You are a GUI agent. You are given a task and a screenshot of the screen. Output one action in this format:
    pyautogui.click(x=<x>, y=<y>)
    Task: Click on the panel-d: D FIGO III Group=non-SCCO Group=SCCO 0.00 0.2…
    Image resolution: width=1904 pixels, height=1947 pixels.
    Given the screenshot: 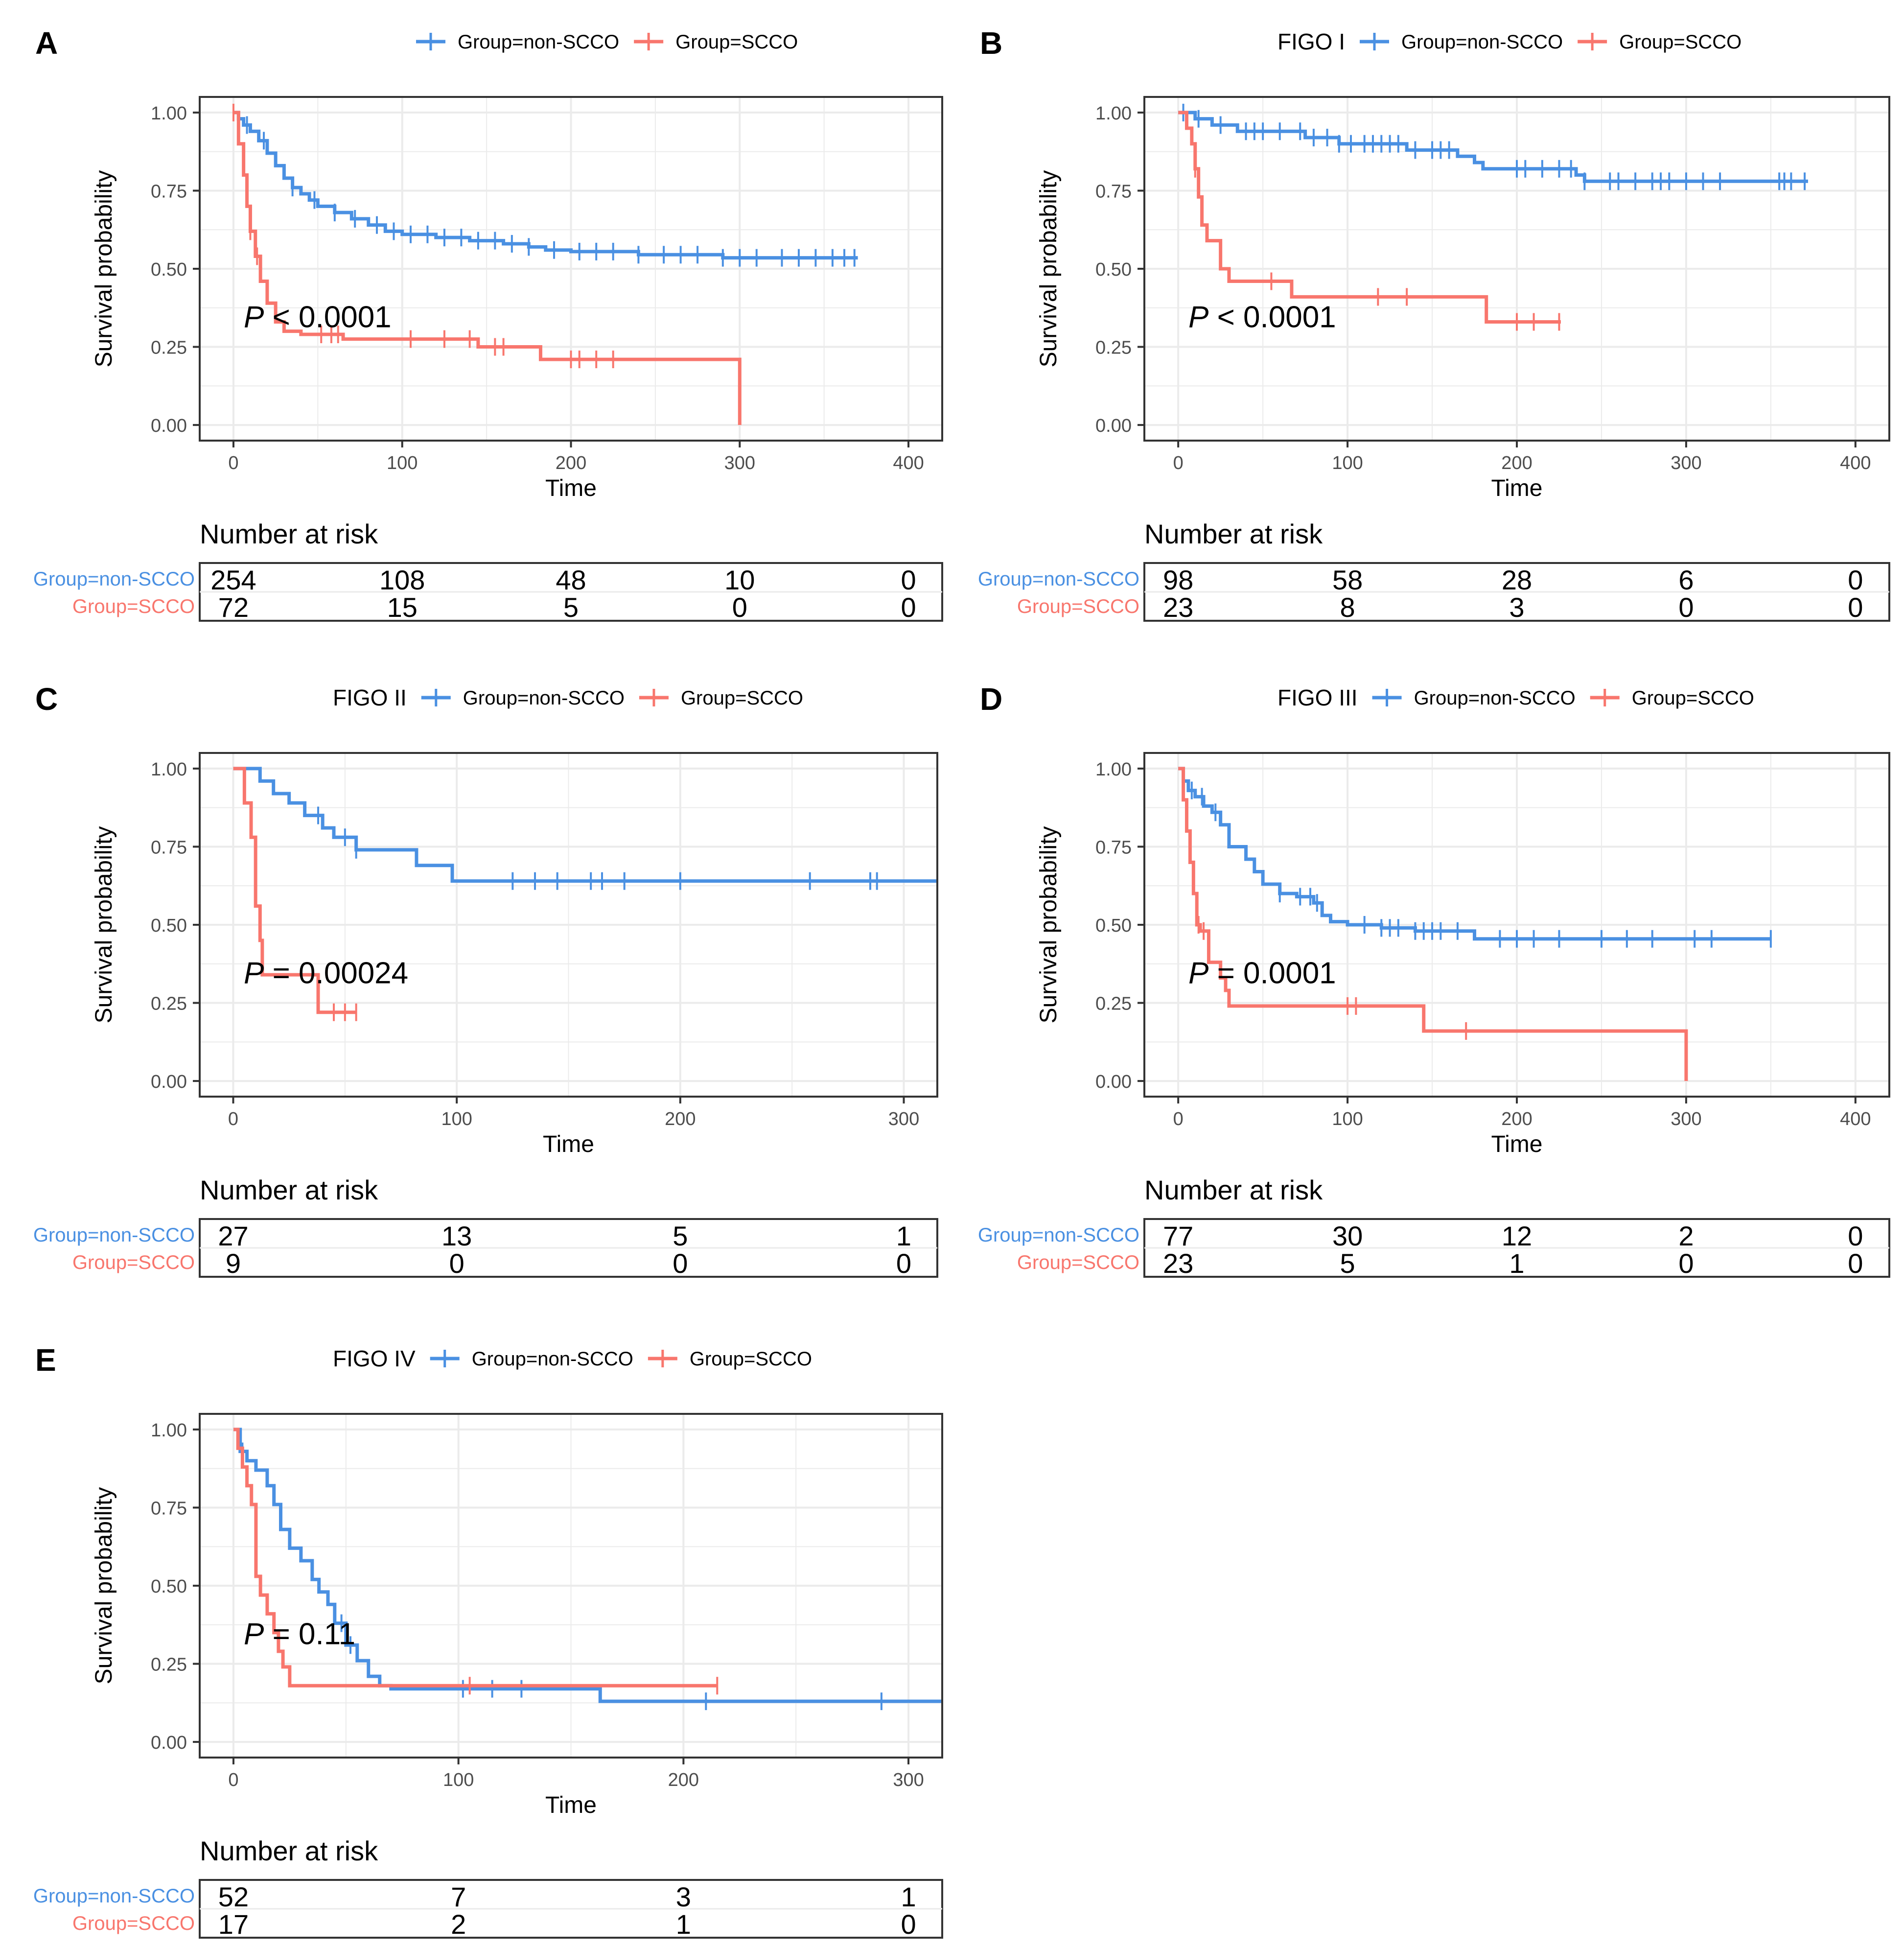 What is the action you would take?
    pyautogui.click(x=1434, y=980)
    